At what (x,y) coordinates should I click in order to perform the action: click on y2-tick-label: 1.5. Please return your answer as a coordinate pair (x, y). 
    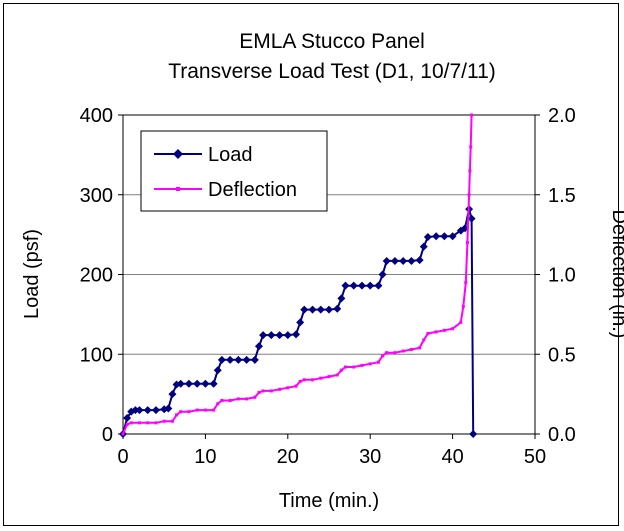
    Looking at the image, I should click on (562, 196).